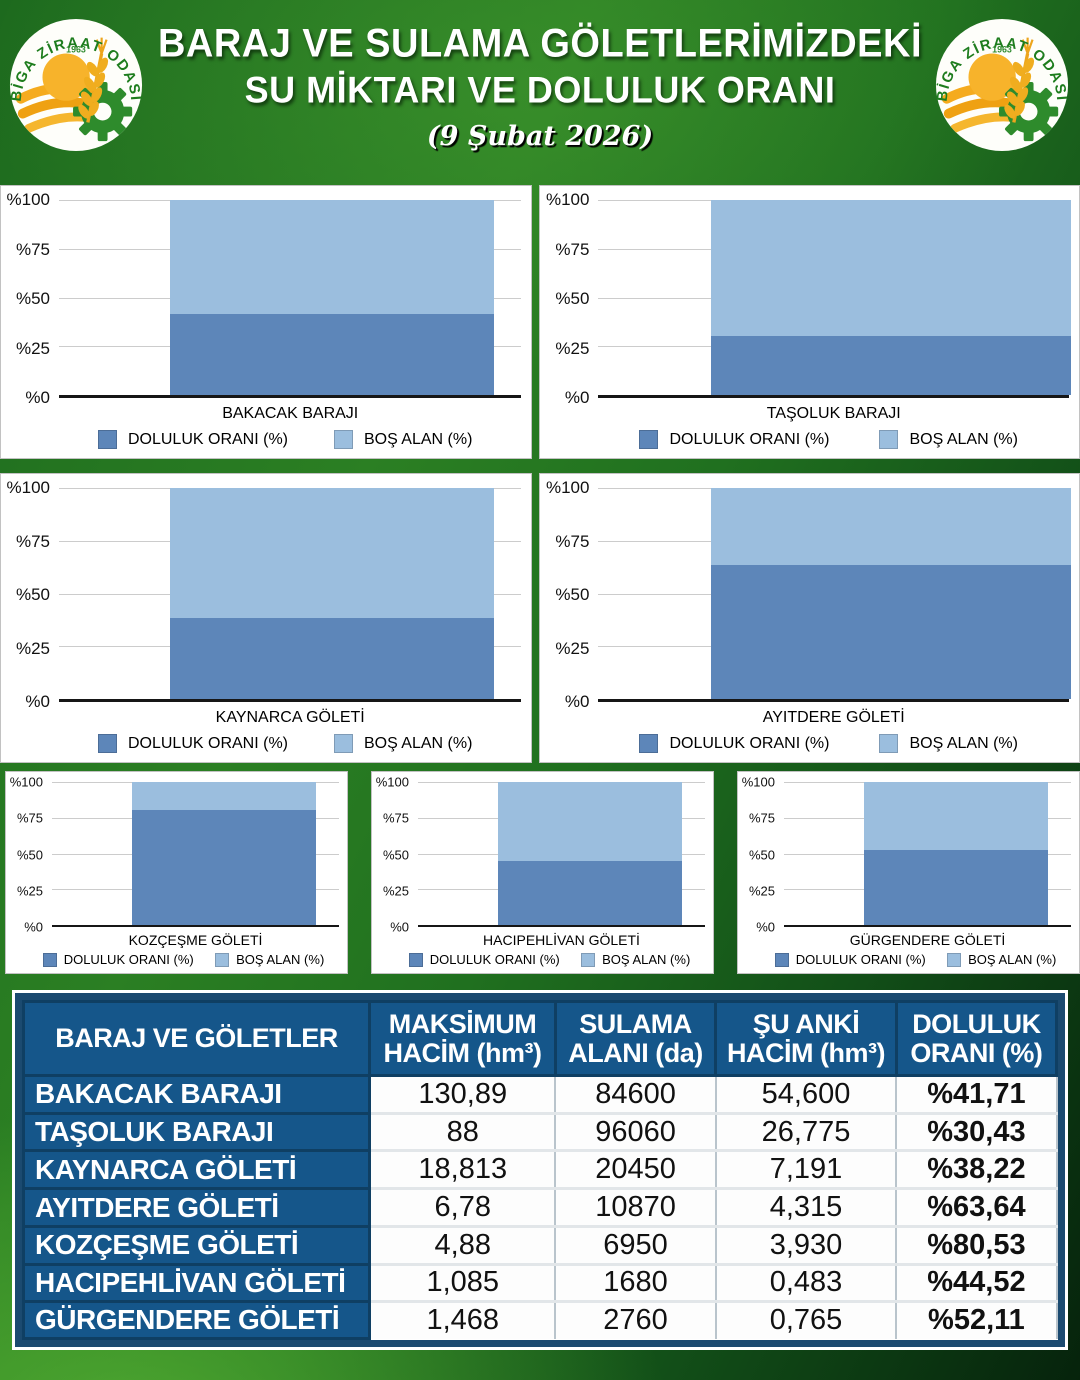 The width and height of the screenshot is (1080, 1380). Describe the element at coordinates (540, 44) in the screenshot. I see `poster-title-line-1: BARAJ VE SULAMA GÖLETLERİMİZDEKİ` at that location.